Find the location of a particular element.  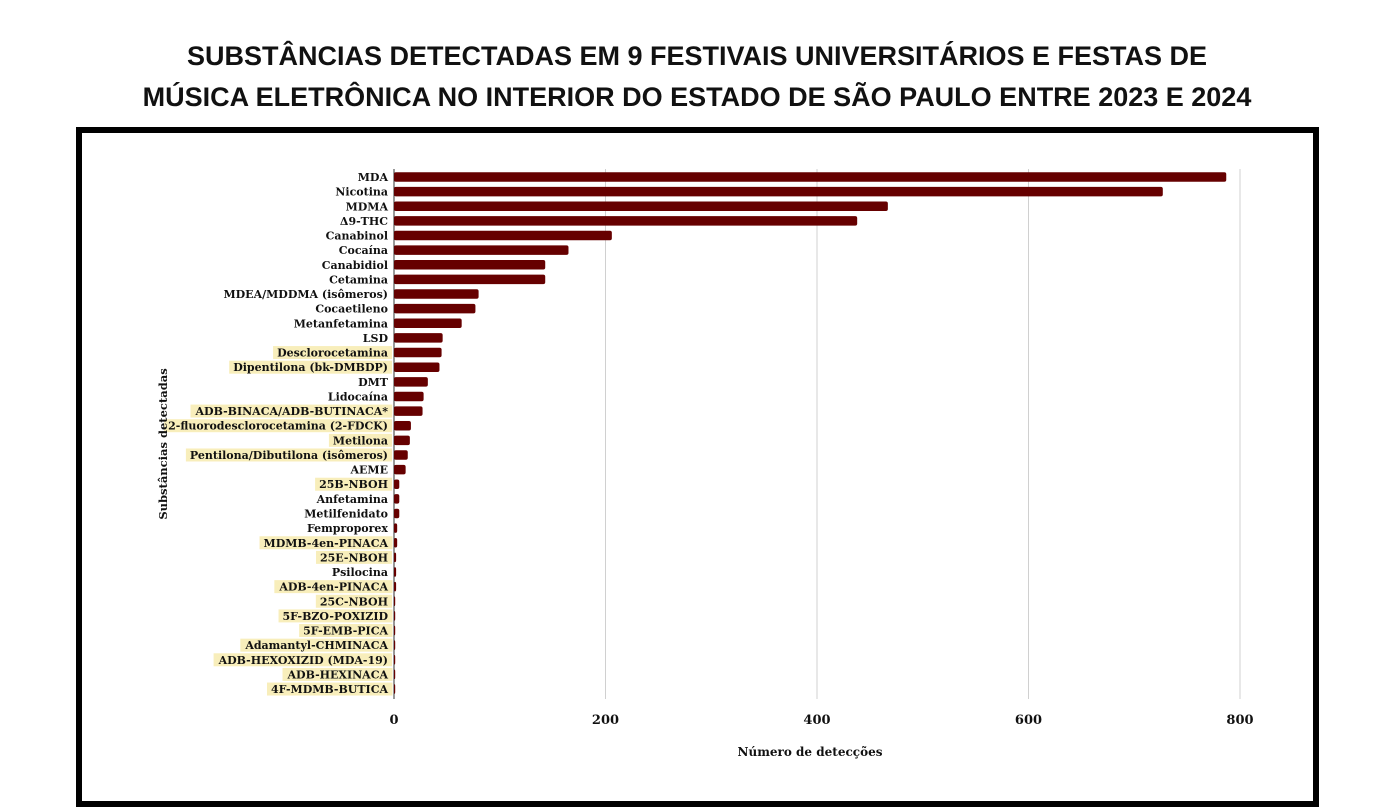

category-label: 4F-MDMB-BUTICA is located at coordinates (329, 689).